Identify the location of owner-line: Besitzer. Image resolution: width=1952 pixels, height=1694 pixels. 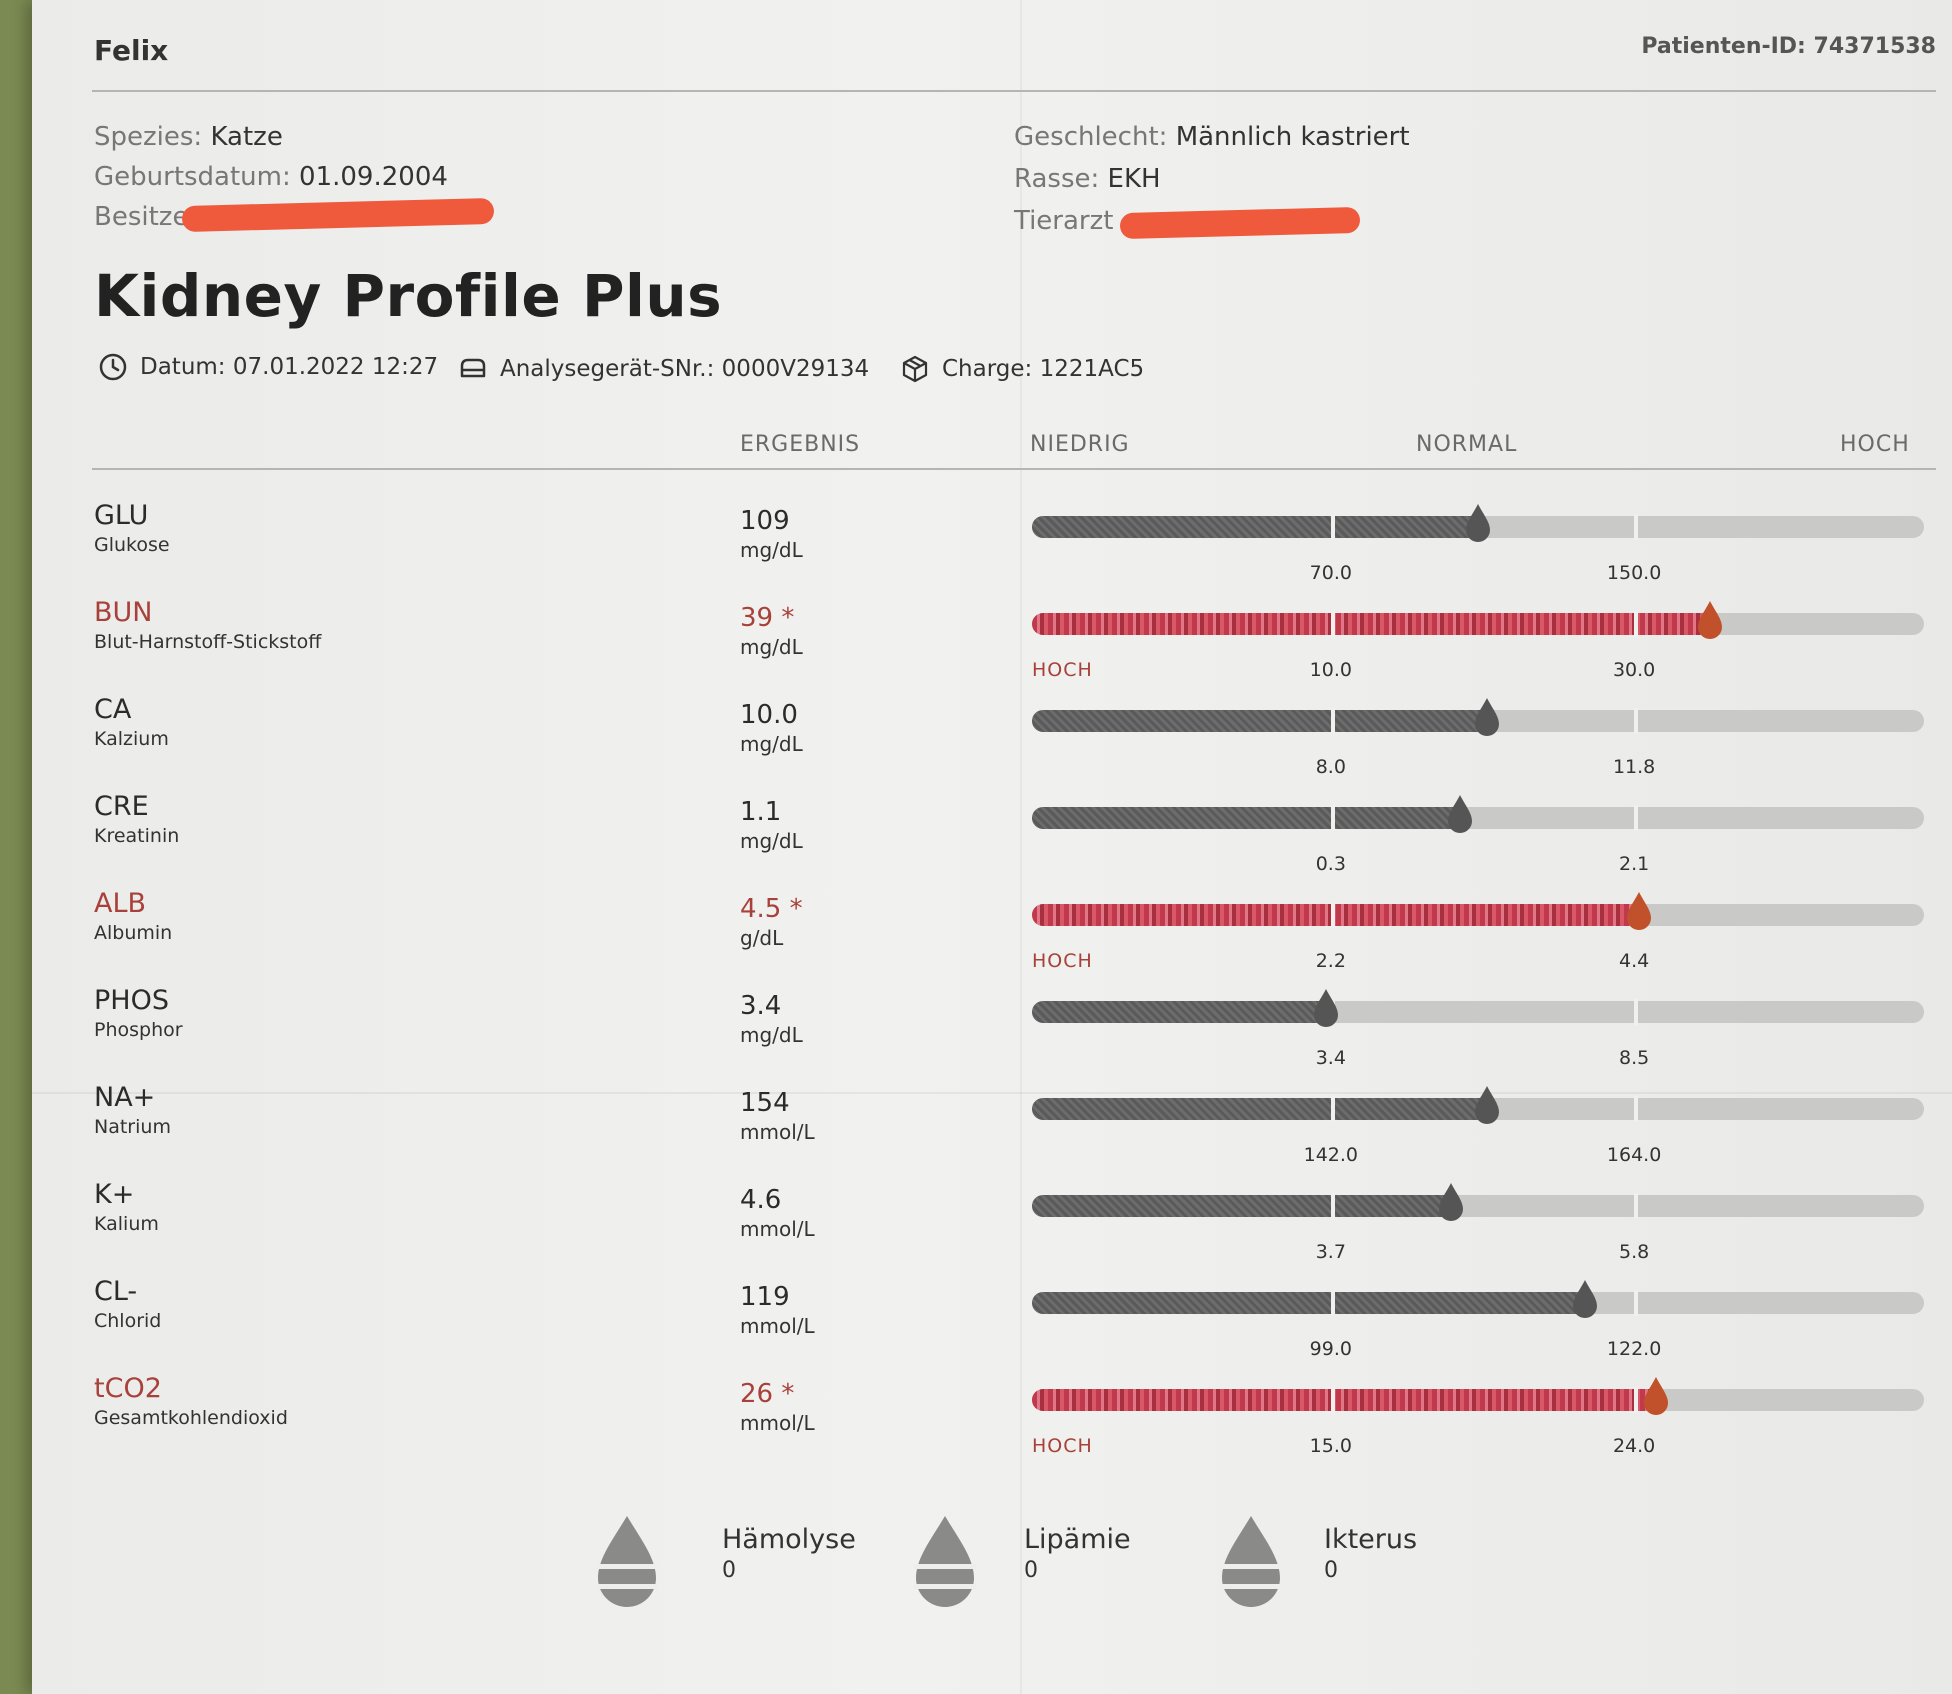
(146, 217).